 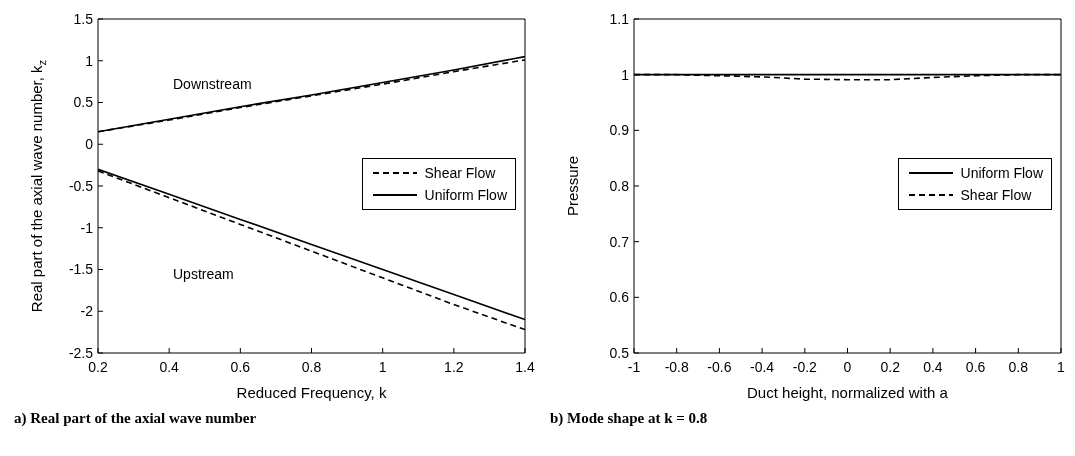 I want to click on x-tick-label: 0, so click(x=847, y=366).